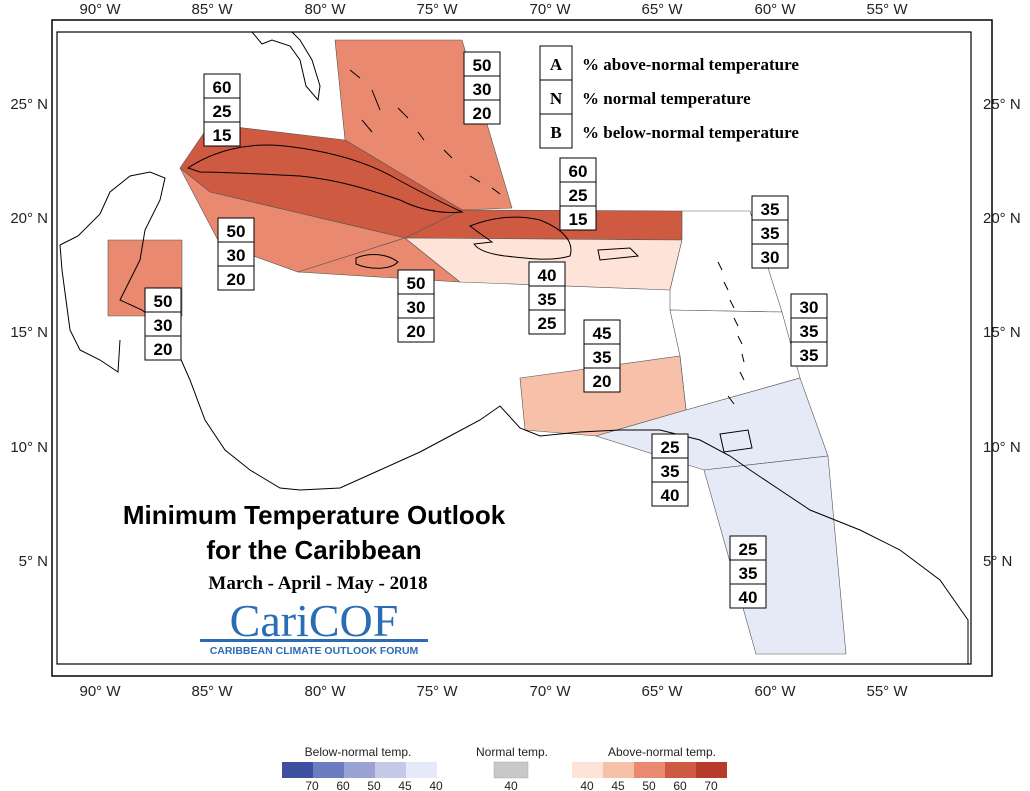 Image resolution: width=1030 pixels, height=791 pixels. I want to click on prob-box-northern-leewards: 35 35 30, so click(770, 232).